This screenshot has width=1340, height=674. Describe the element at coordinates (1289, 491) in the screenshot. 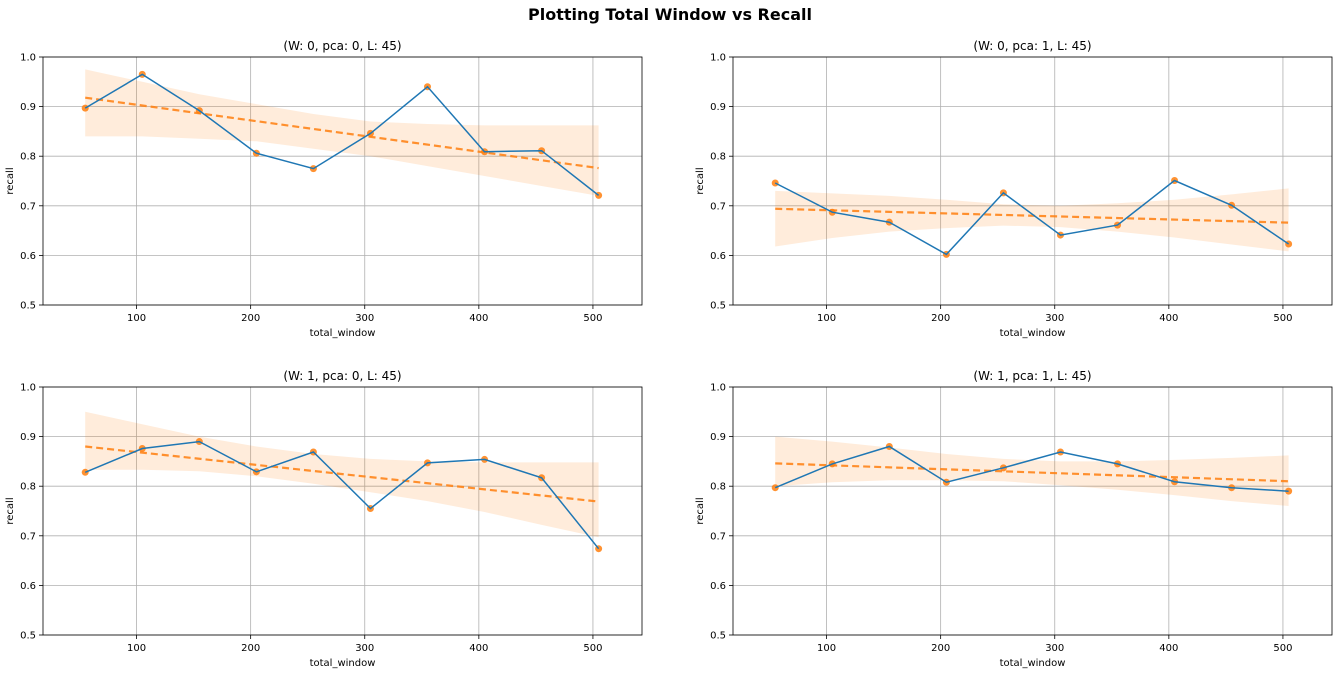

I see `data-point` at that location.